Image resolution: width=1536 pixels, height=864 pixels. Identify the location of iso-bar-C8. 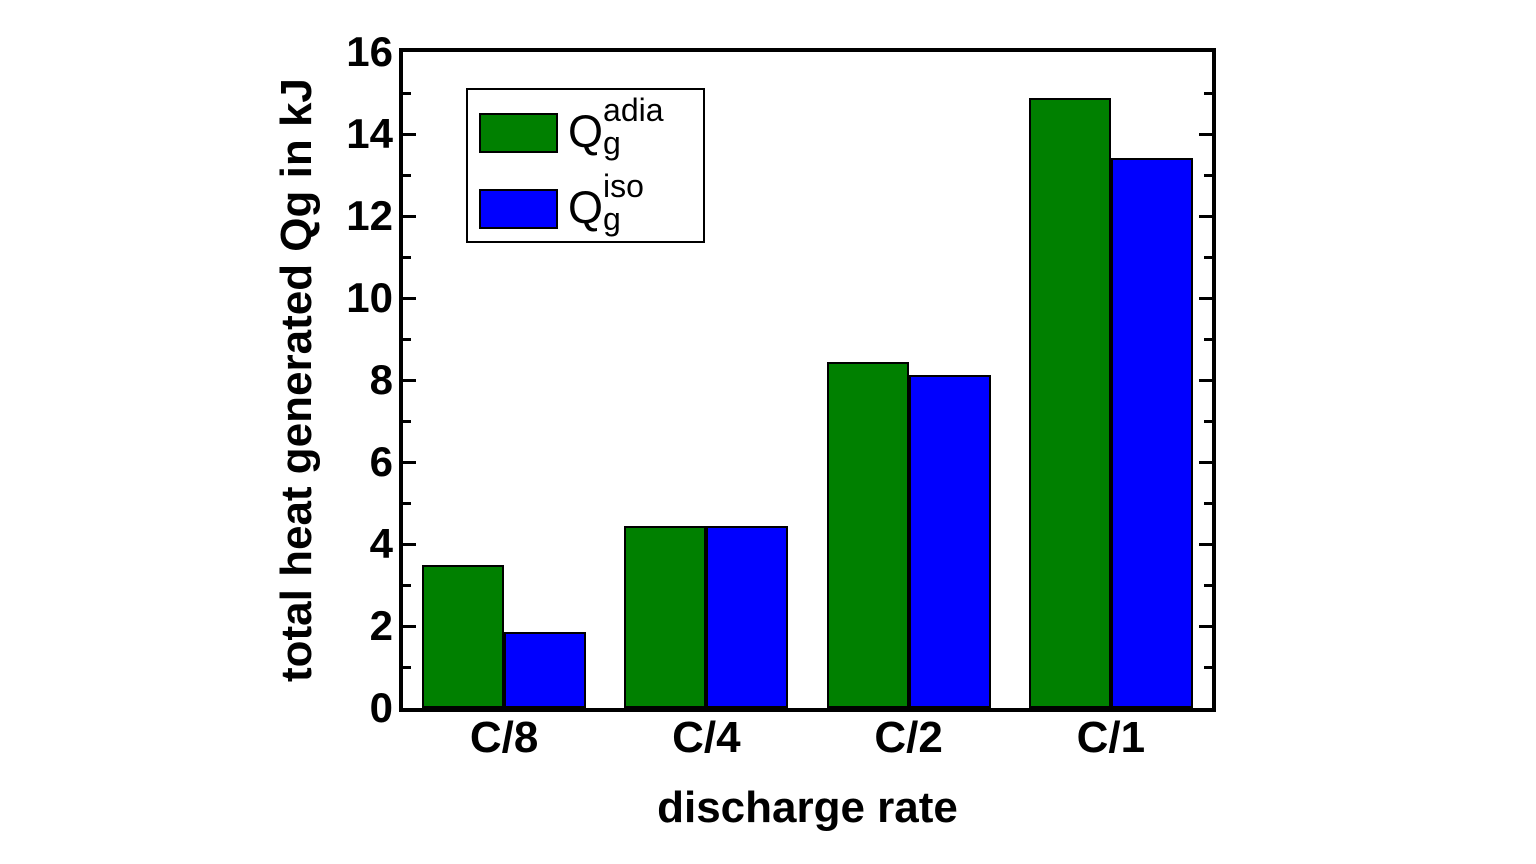
(545, 670).